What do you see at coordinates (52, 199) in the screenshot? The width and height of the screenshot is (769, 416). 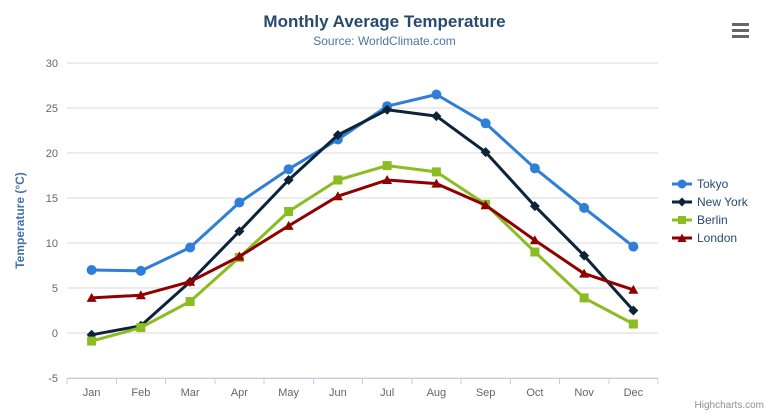 I see `y-axis-label: 15` at bounding box center [52, 199].